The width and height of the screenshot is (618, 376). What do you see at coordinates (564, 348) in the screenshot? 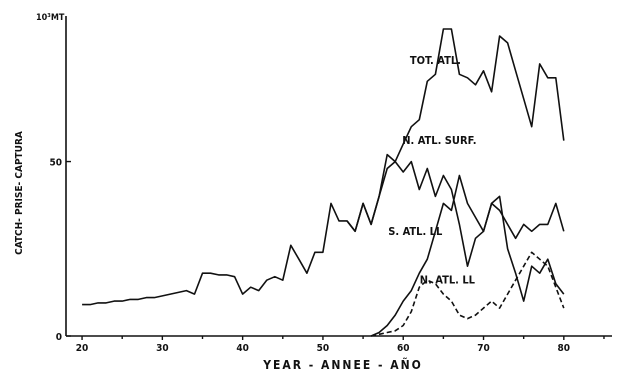
I see `x-tick-label: 80` at bounding box center [564, 348].